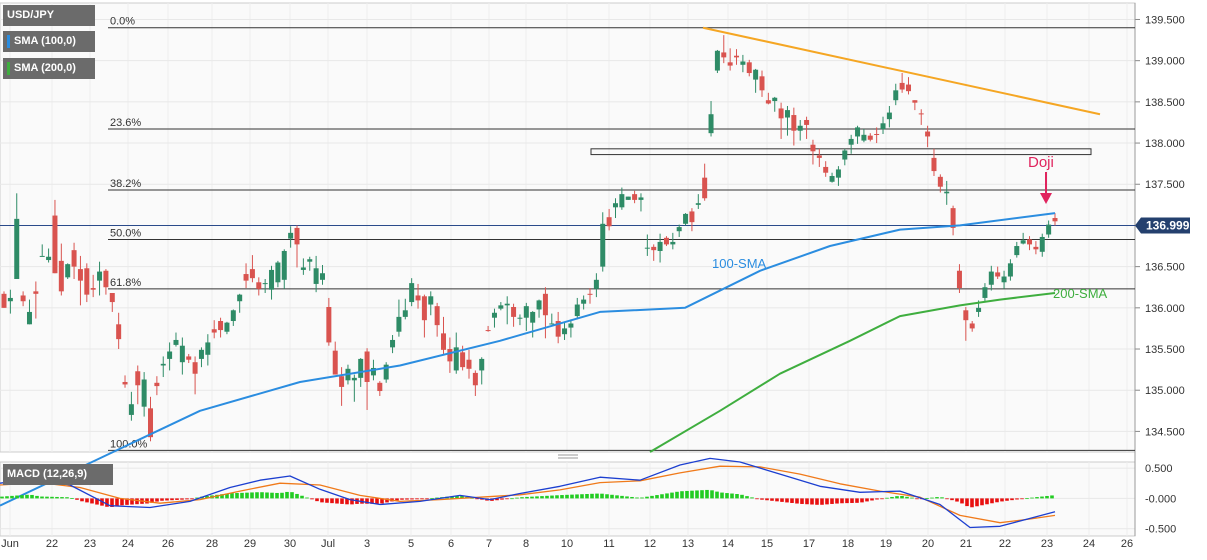 The image size is (1207, 560). I want to click on sma100-annotation: 100-SMA, so click(739, 263).